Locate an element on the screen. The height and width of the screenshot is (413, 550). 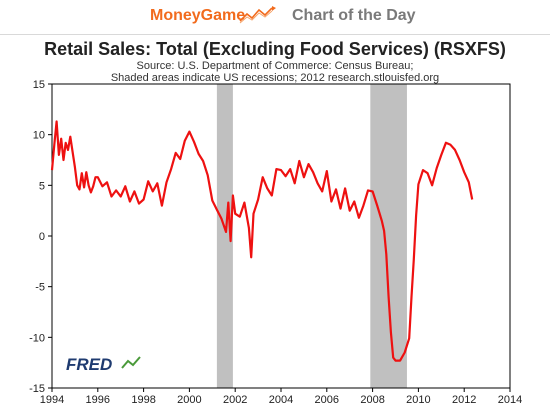
y-tick-label: -10 is located at coordinates (37, 338).